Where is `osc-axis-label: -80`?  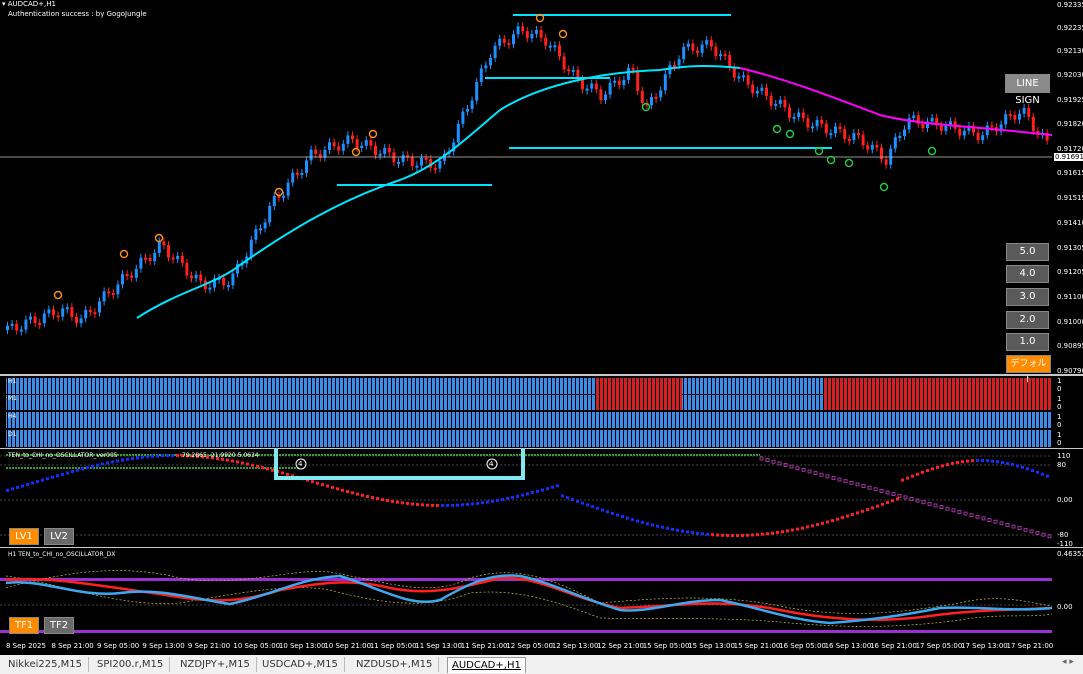 osc-axis-label: -80 is located at coordinates (1063, 535).